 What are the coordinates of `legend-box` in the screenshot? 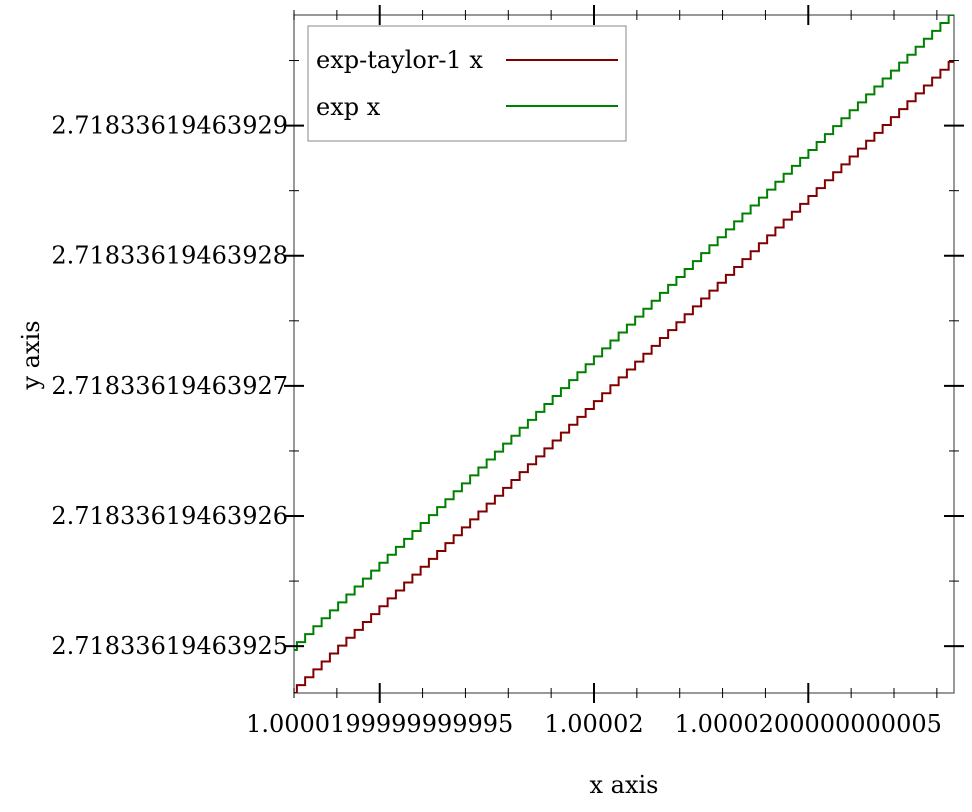 It's located at (467, 83).